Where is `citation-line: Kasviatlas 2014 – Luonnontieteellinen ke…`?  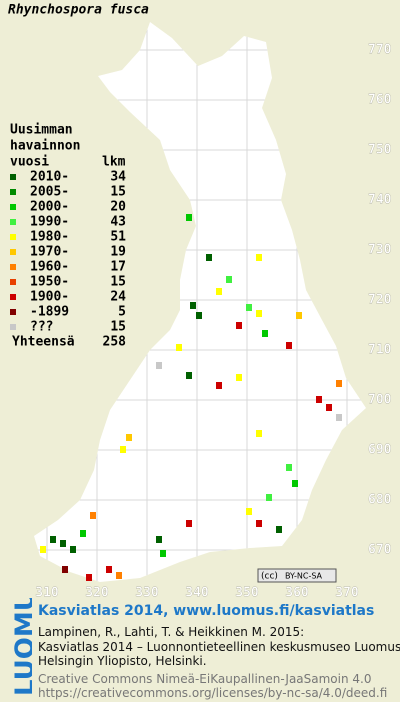 citation-line: Kasviatlas 2014 – Luonnontieteellinen ke… is located at coordinates (219, 647).